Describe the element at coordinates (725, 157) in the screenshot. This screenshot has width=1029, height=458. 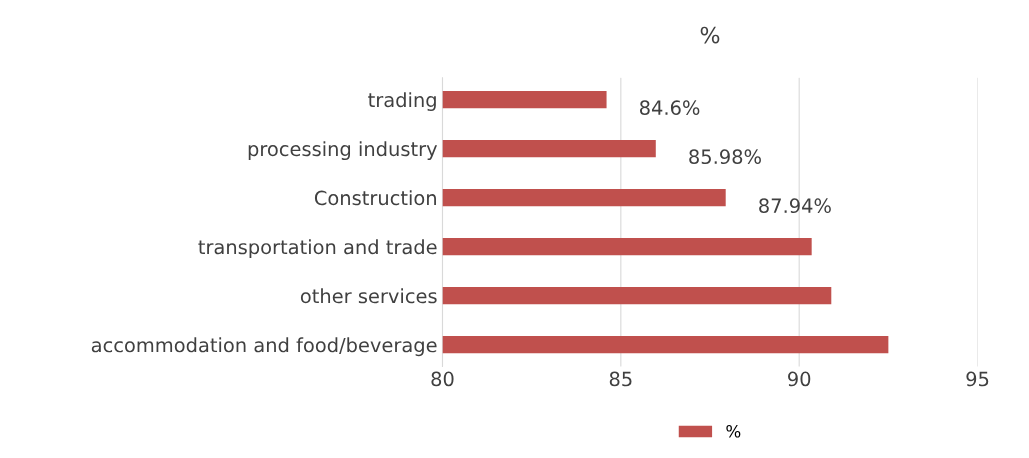
I see `data-label: 85.98%` at that location.